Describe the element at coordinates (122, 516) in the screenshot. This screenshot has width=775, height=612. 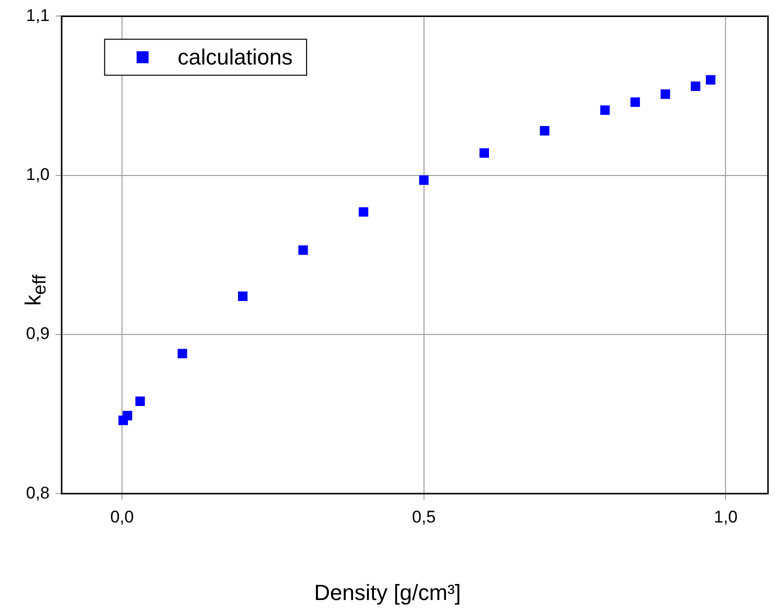
I see `x-tick-label: 0,0` at that location.